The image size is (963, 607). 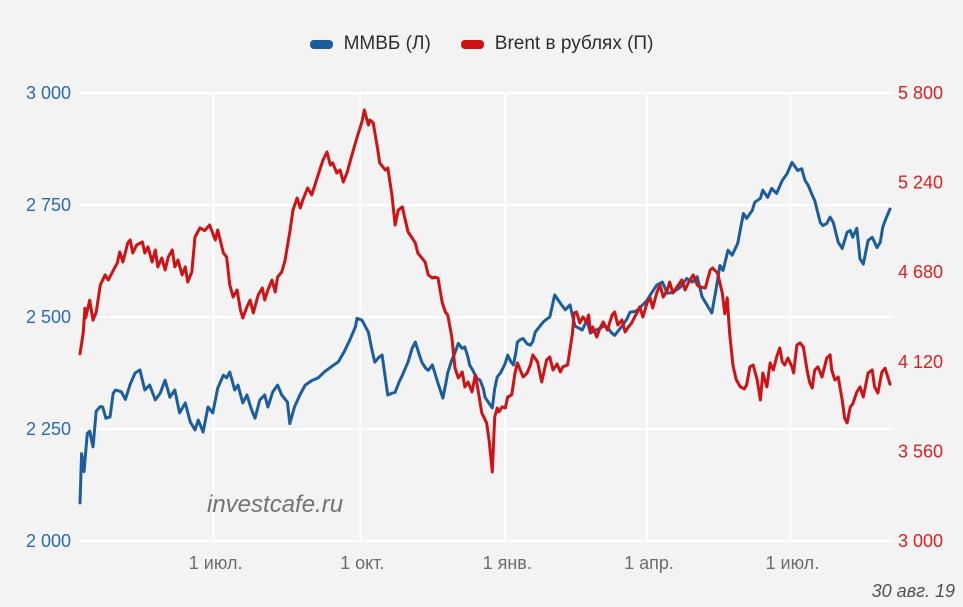 I want to click on left-axis-tick-label: 2 000, so click(x=48, y=541).